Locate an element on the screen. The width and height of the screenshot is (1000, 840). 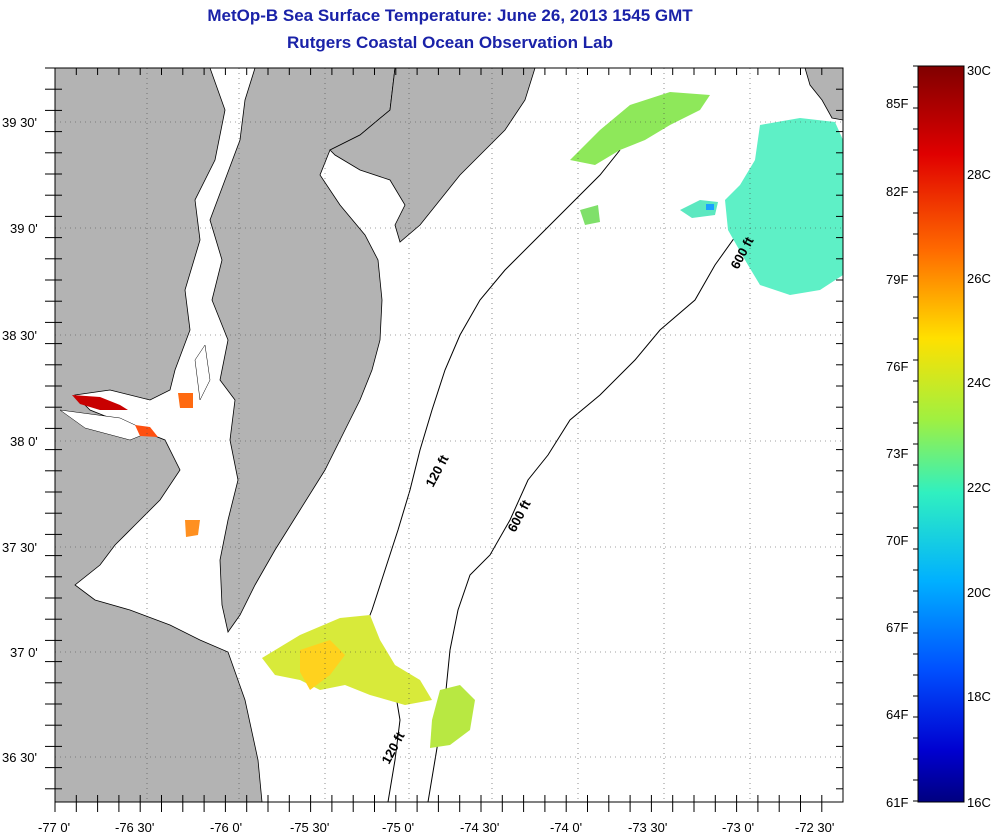
sst-patch-southeast is located at coordinates (452, 716).